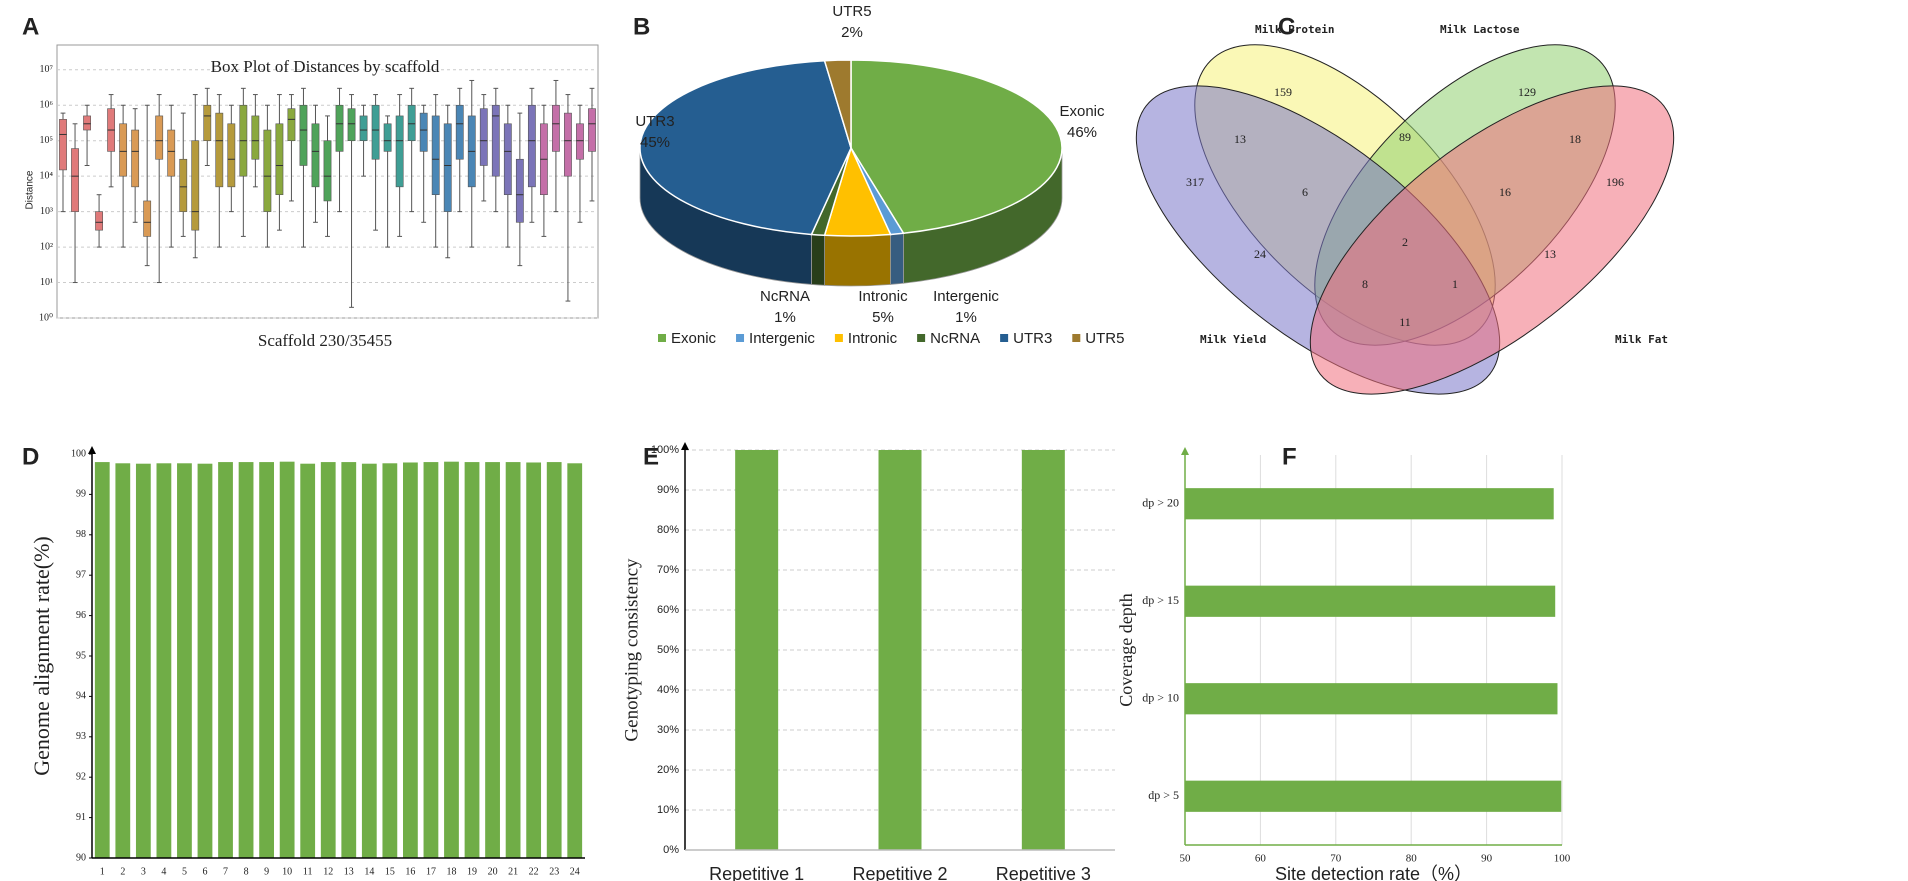  Describe the element at coordinates (122, 871) in the screenshot. I see `x-tick-label: 2` at that location.